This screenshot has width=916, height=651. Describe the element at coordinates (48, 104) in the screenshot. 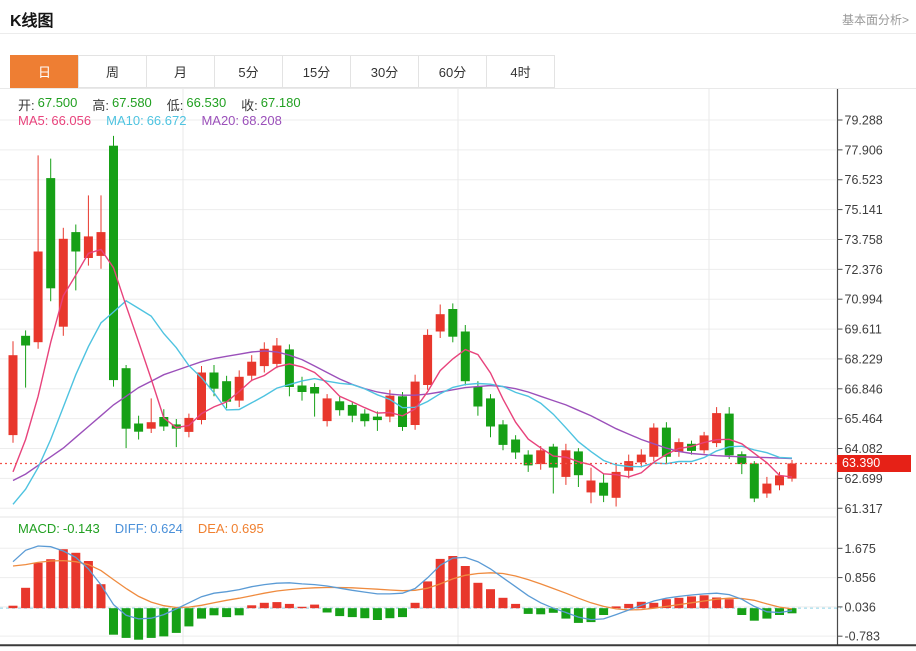

I see `legend-open: 开: 67.500` at that location.